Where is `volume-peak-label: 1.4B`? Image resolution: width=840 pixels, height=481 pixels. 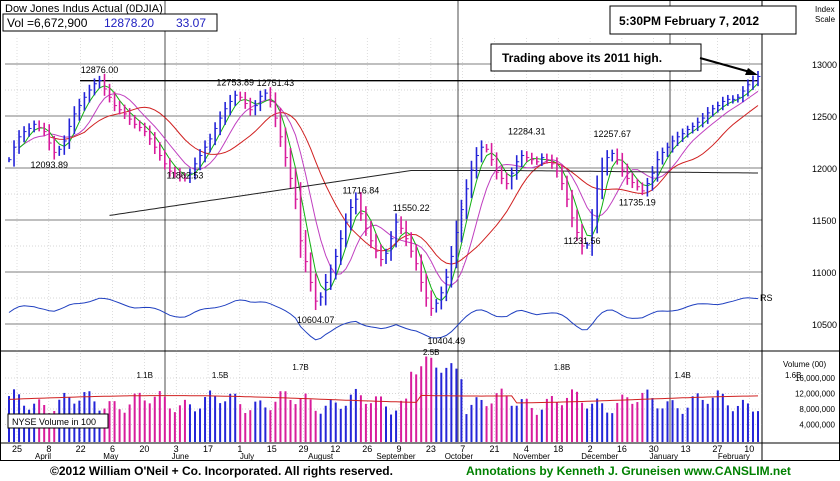 volume-peak-label: 1.4B is located at coordinates (682, 375).